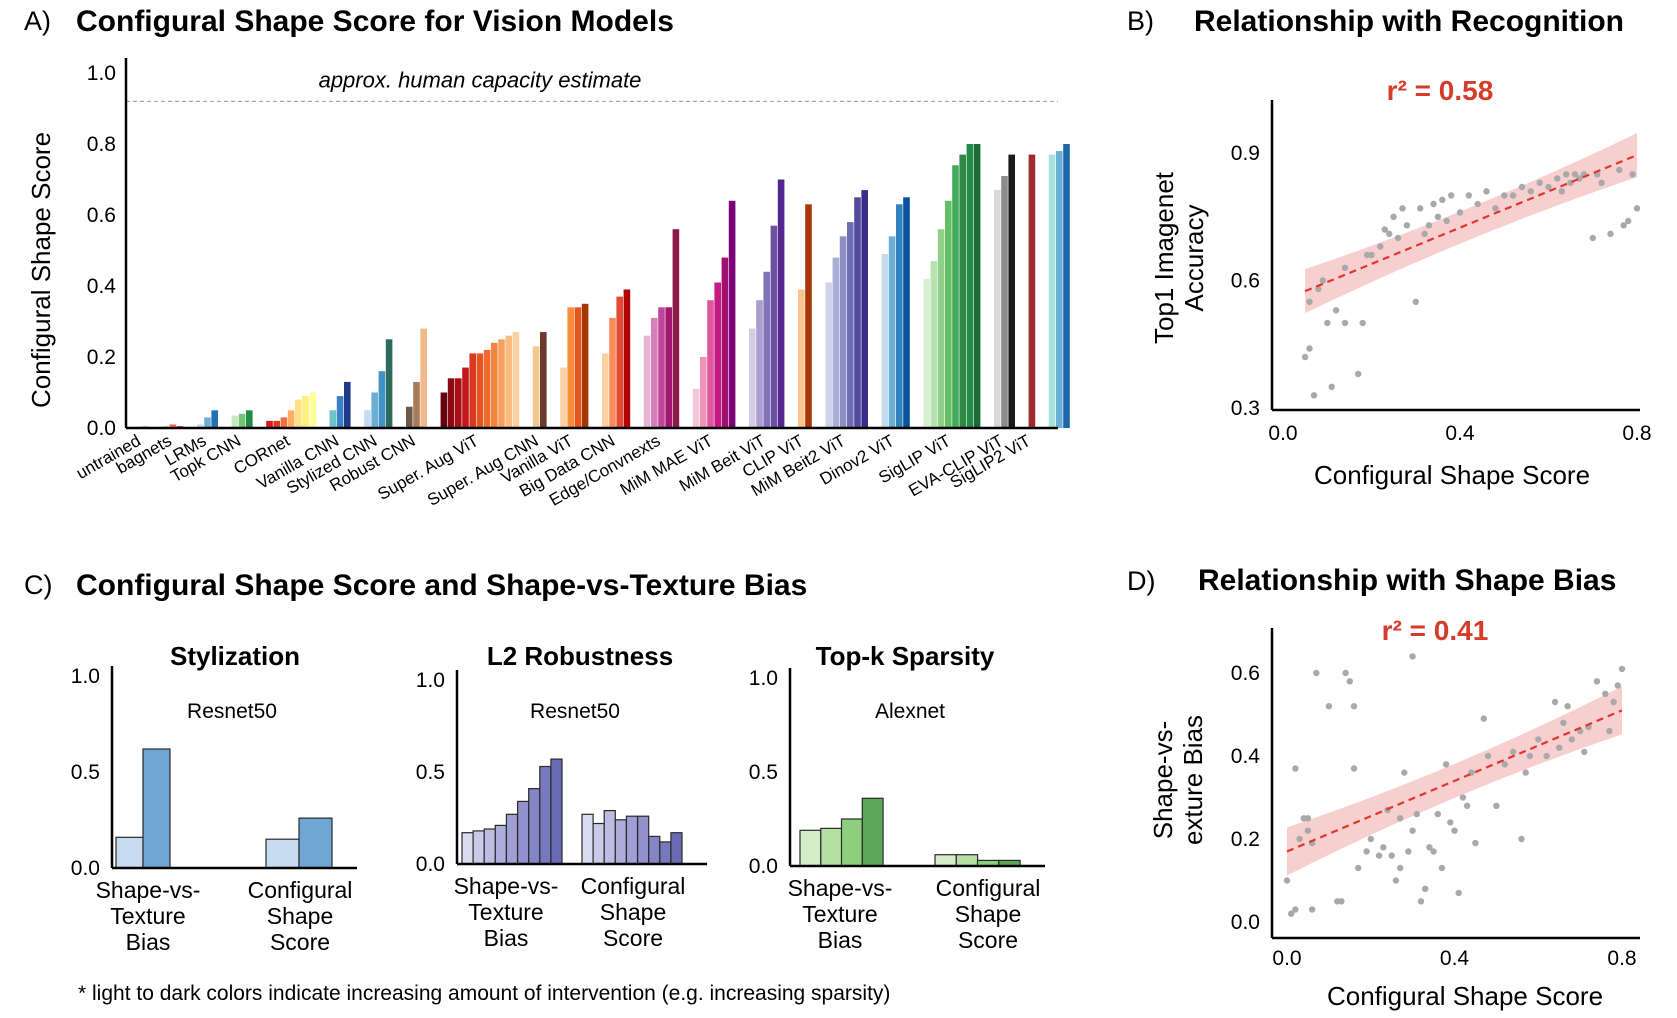 The width and height of the screenshot is (1677, 1018). I want to click on panel-d-y-axis-label-line2: exture Bias, so click(1193, 780).